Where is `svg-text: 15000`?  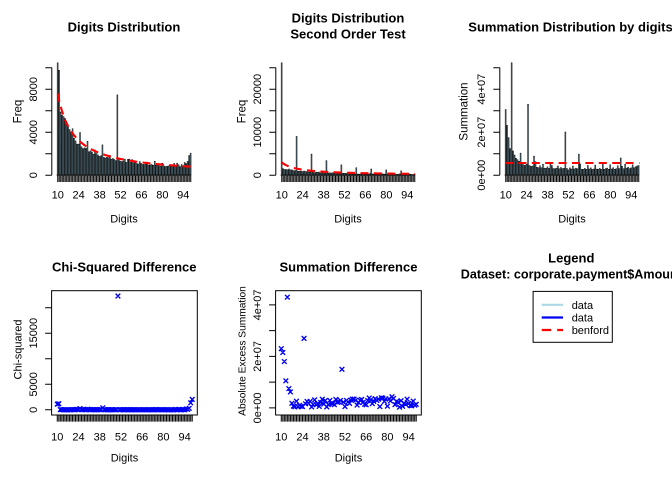
svg-text: 15000 is located at coordinates (34, 333).